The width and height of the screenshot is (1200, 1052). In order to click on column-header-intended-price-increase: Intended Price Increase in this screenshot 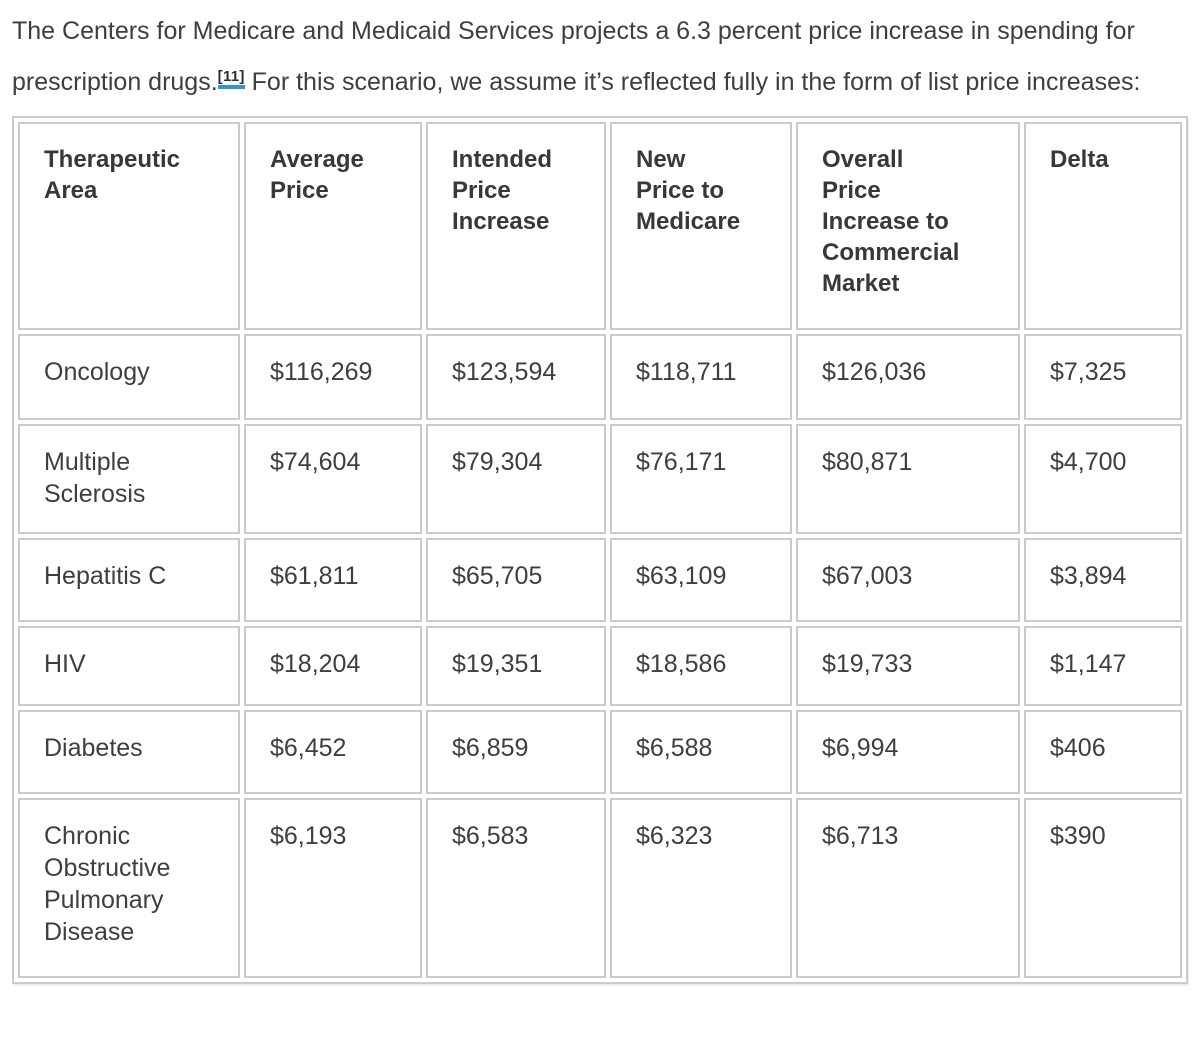, I will do `click(516, 226)`.